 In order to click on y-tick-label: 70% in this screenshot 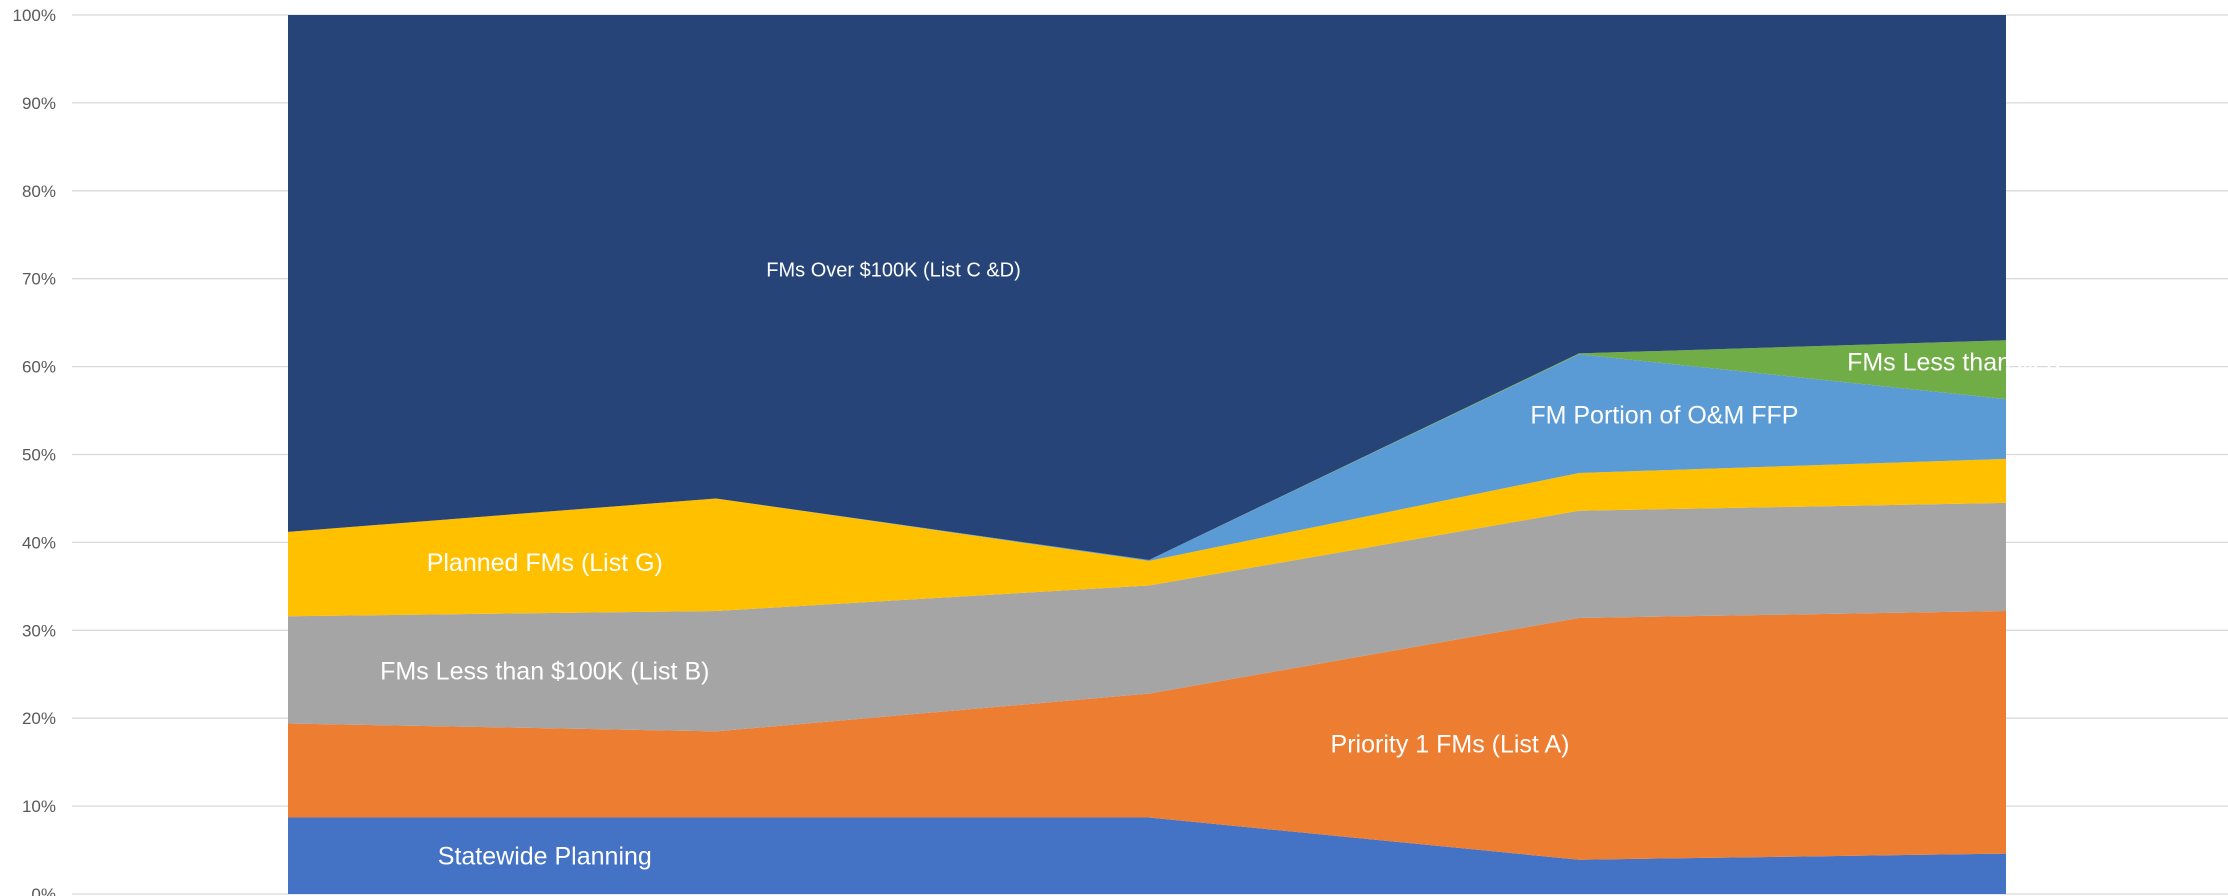, I will do `click(39, 279)`.